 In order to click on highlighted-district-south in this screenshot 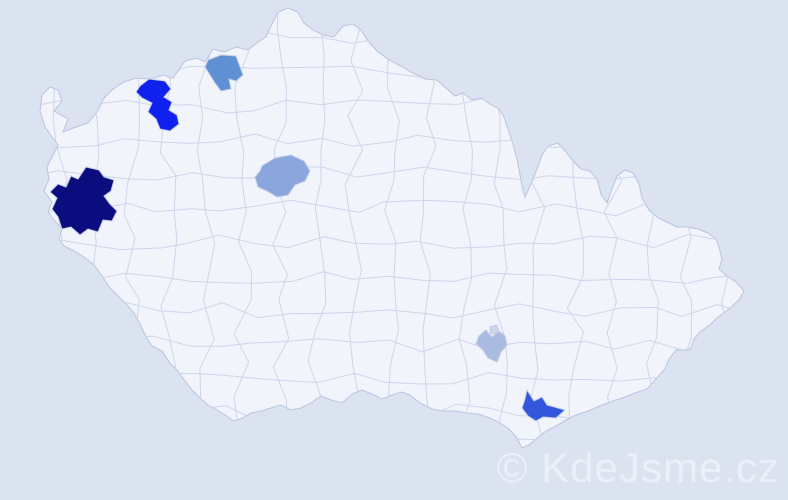, I will do `click(544, 405)`.